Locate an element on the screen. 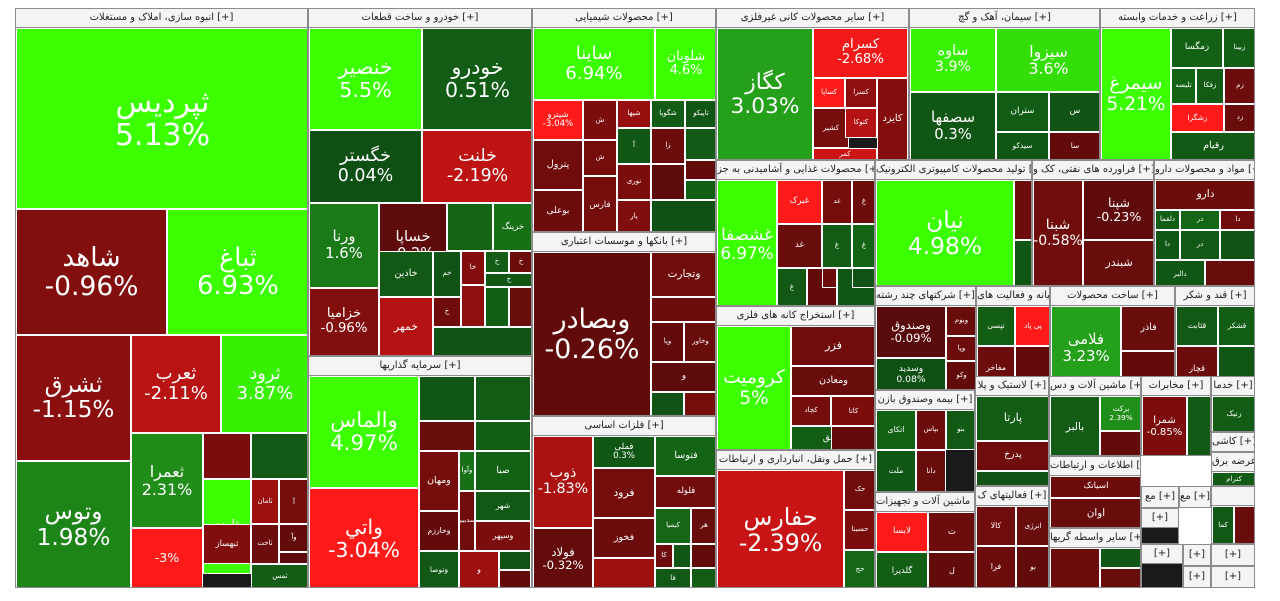 The height and width of the screenshot is (601, 1280). stock-tile: غ is located at coordinates (863, 246).